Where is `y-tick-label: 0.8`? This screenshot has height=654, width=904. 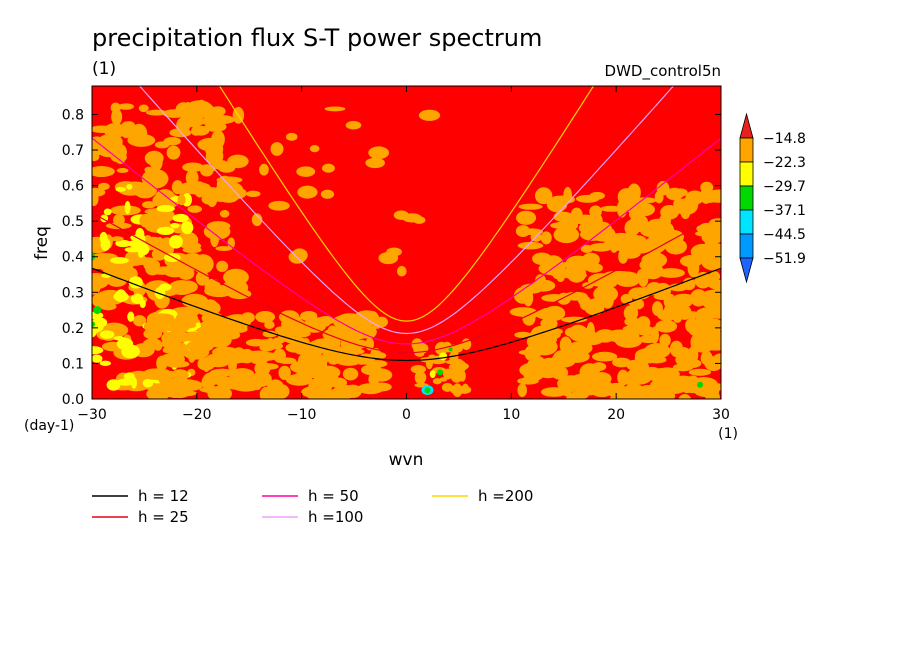 y-tick-label: 0.8 is located at coordinates (73, 115).